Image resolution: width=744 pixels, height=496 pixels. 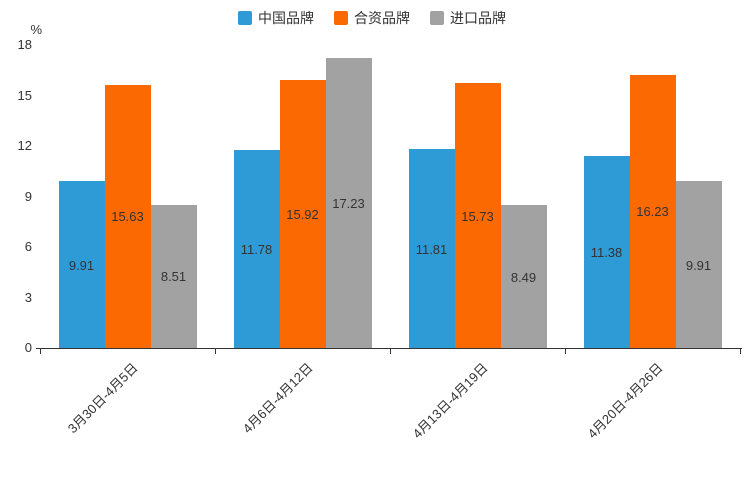 I want to click on y-tick-label: 3, so click(x=28, y=297).